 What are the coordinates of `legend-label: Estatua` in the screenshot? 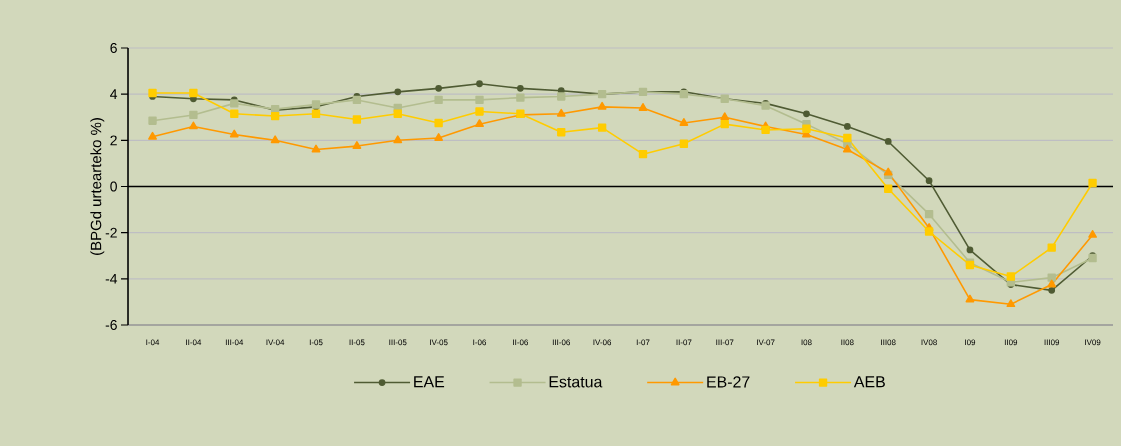 It's located at (576, 382).